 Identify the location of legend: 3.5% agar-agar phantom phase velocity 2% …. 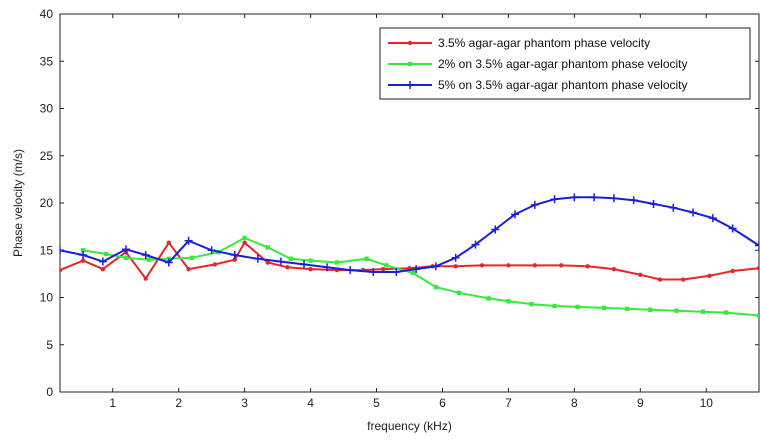
(565, 63).